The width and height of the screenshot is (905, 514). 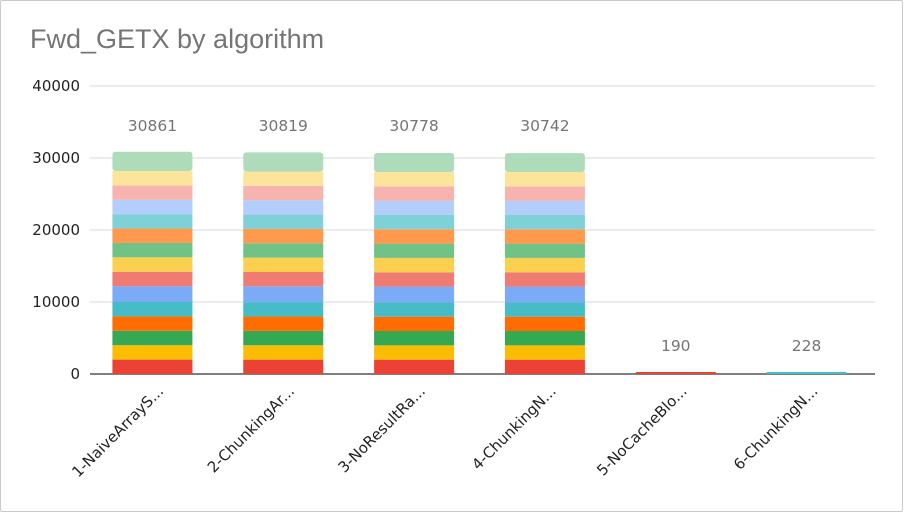 What do you see at coordinates (283, 126) in the screenshot?
I see `total-label: 30819` at bounding box center [283, 126].